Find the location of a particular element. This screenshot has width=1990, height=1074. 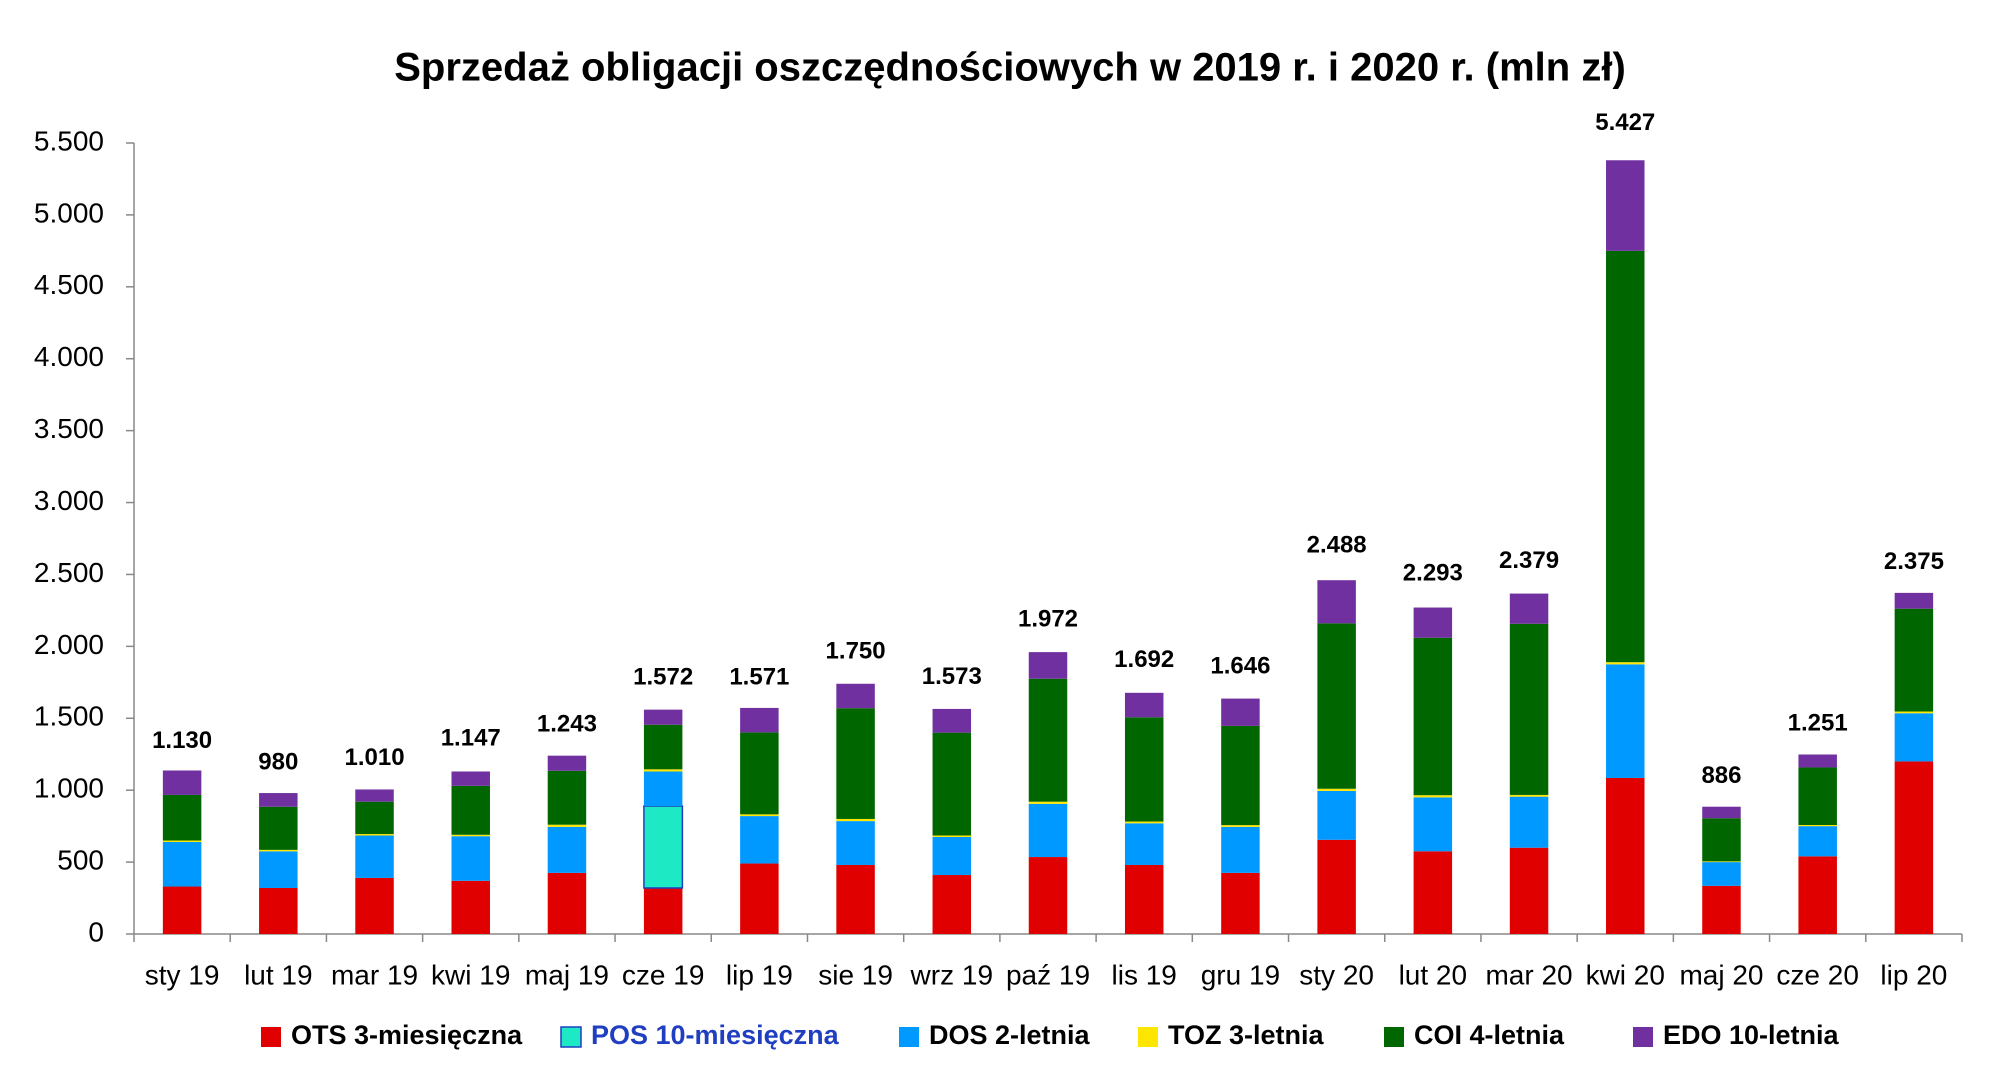

x-tick-label: lis 19 is located at coordinates (1144, 974).